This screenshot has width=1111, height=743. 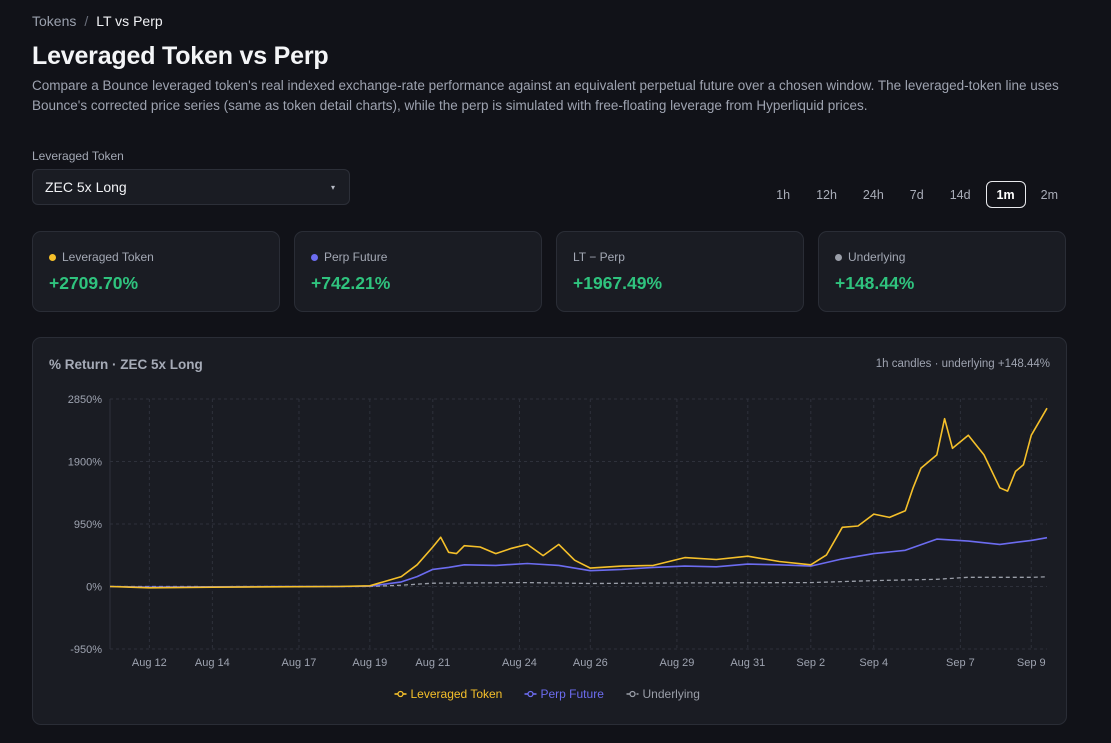 I want to click on range-tab-14d: 14d, so click(x=960, y=194).